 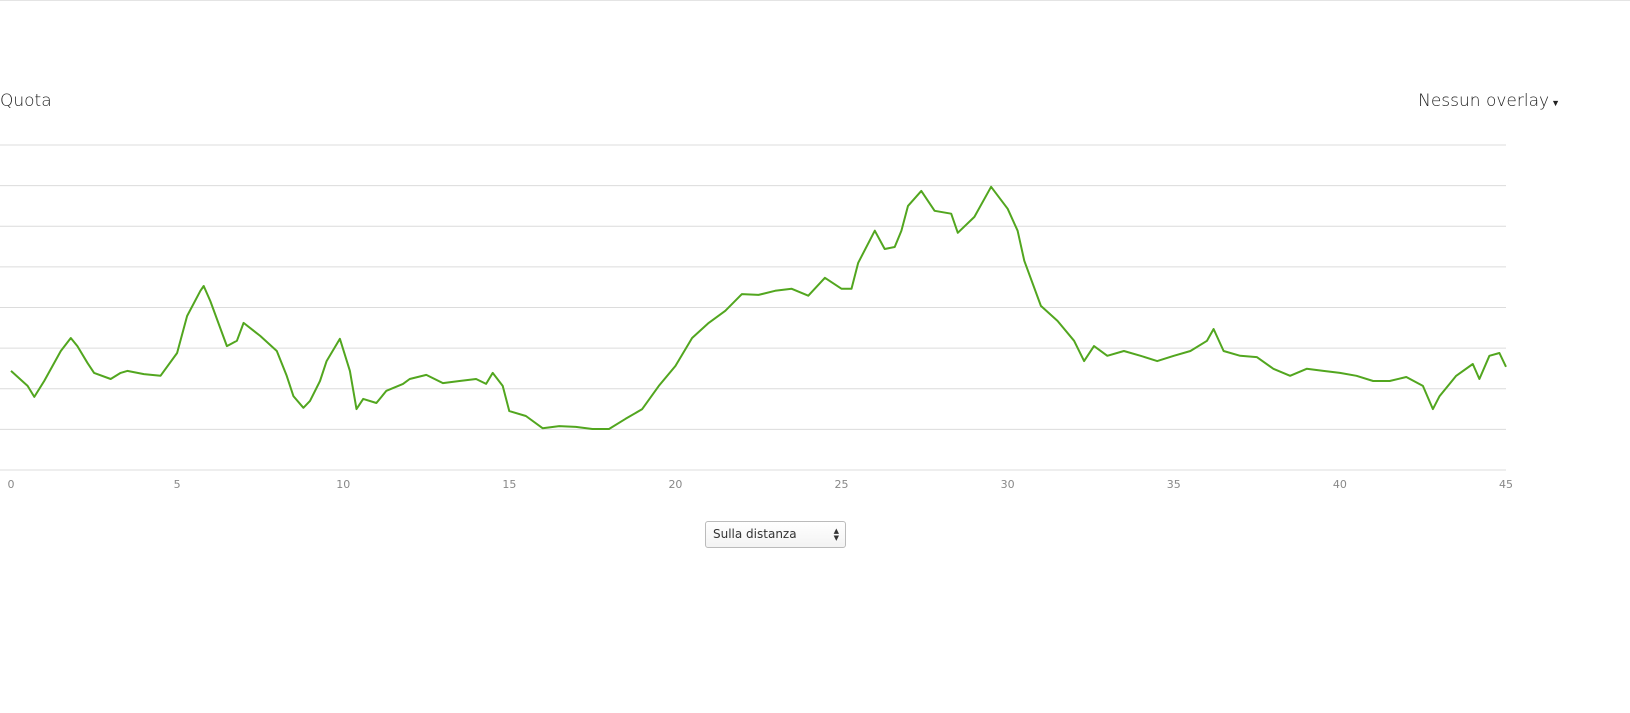 I want to click on mode-select: Sulla distanza ▲ ▼, so click(x=775, y=534).